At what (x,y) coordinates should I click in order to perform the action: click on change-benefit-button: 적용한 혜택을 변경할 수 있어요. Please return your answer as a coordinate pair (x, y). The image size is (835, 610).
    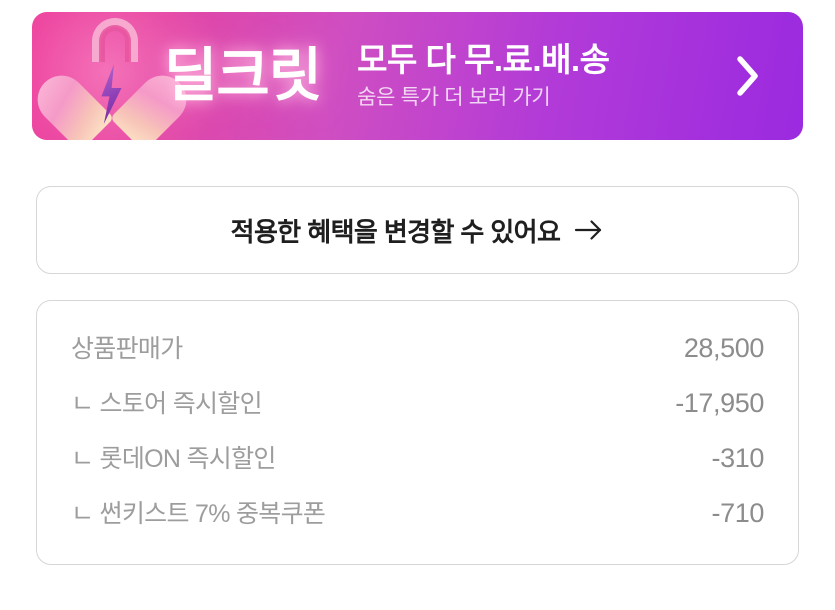
    Looking at the image, I should click on (417, 230).